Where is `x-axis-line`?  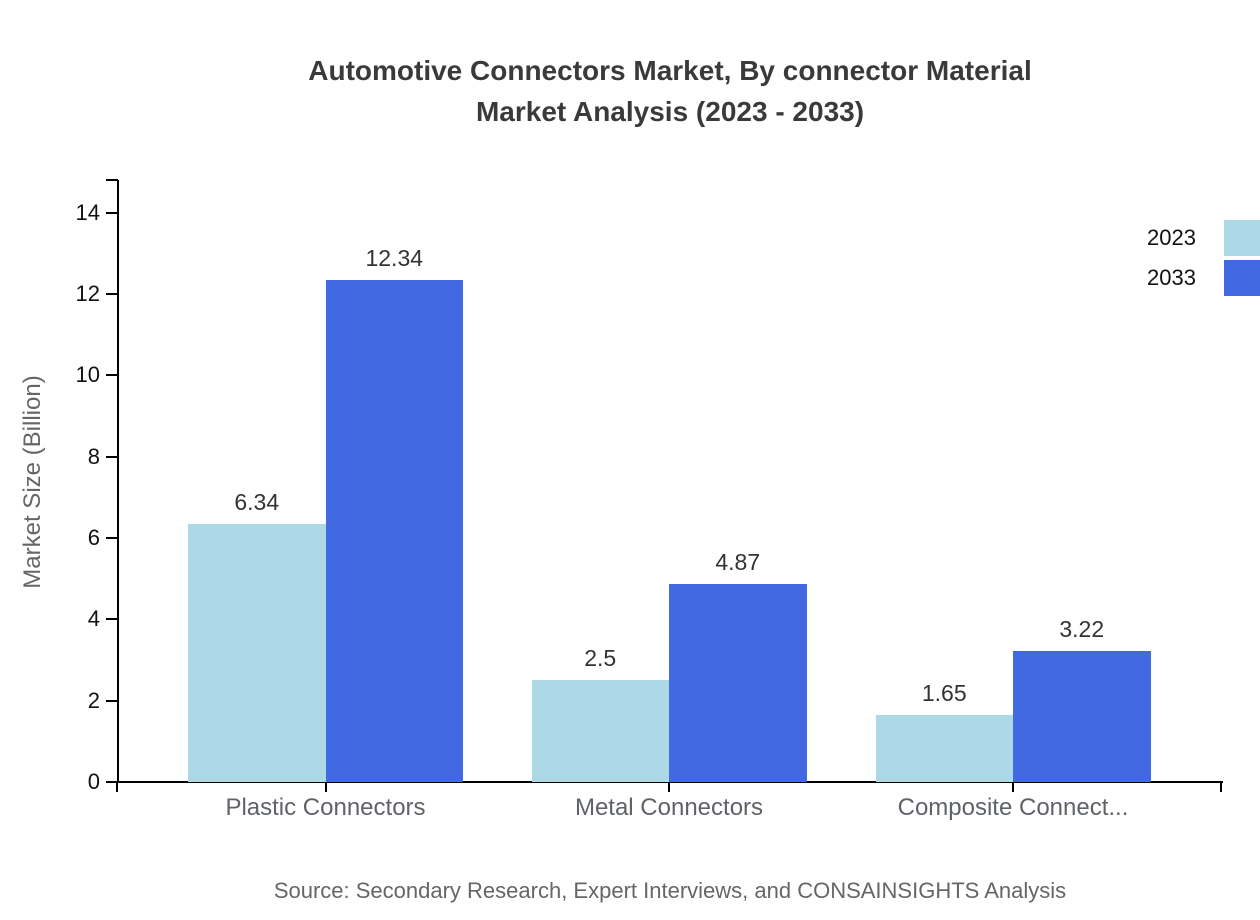
x-axis-line is located at coordinates (670, 782).